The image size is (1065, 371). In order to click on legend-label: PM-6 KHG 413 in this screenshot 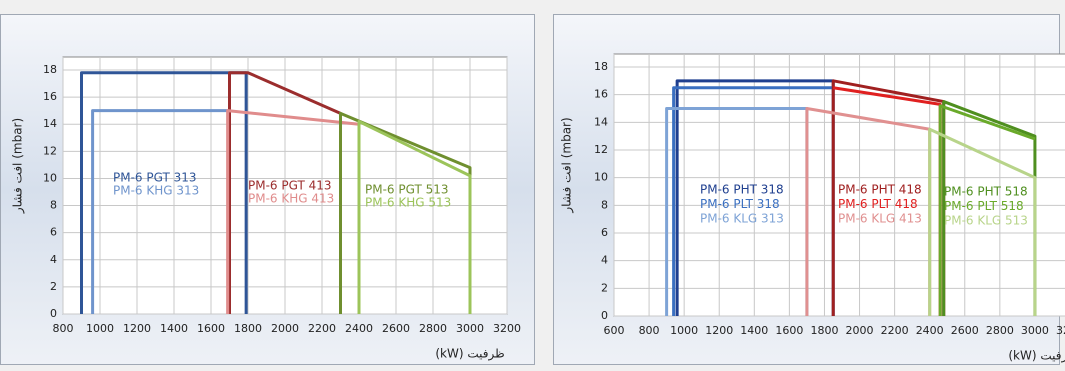, I will do `click(291, 199)`.